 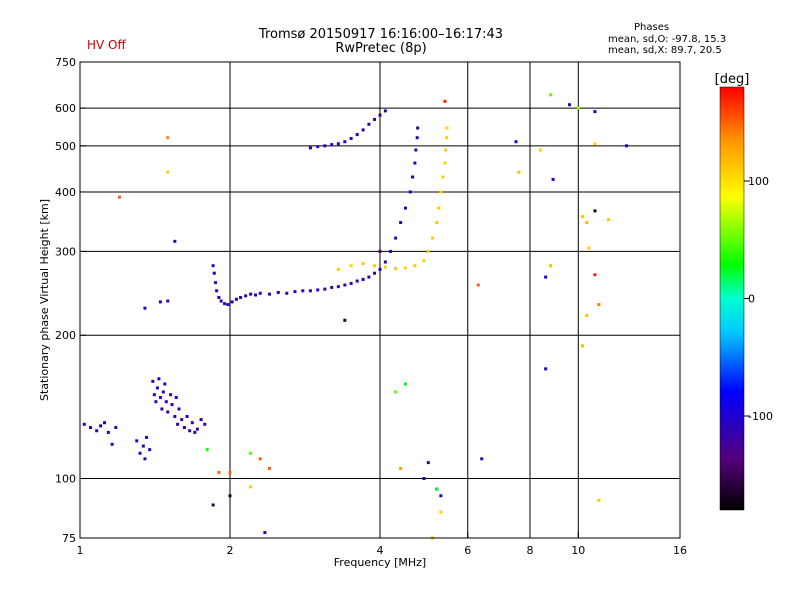 I want to click on x-tick-label-6: 16, so click(x=680, y=550).